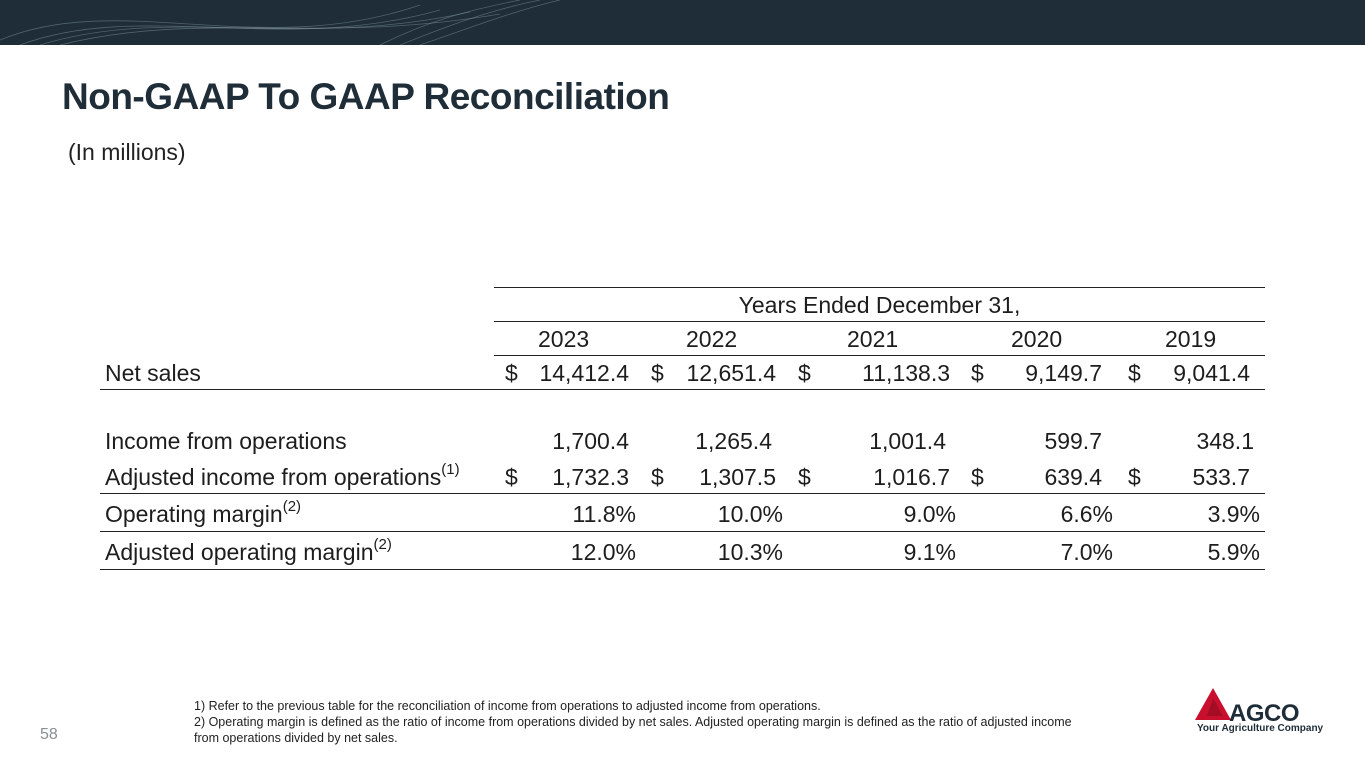  I want to click on year-header-row: 2023 2022 2021 2020 2019, so click(879, 339).